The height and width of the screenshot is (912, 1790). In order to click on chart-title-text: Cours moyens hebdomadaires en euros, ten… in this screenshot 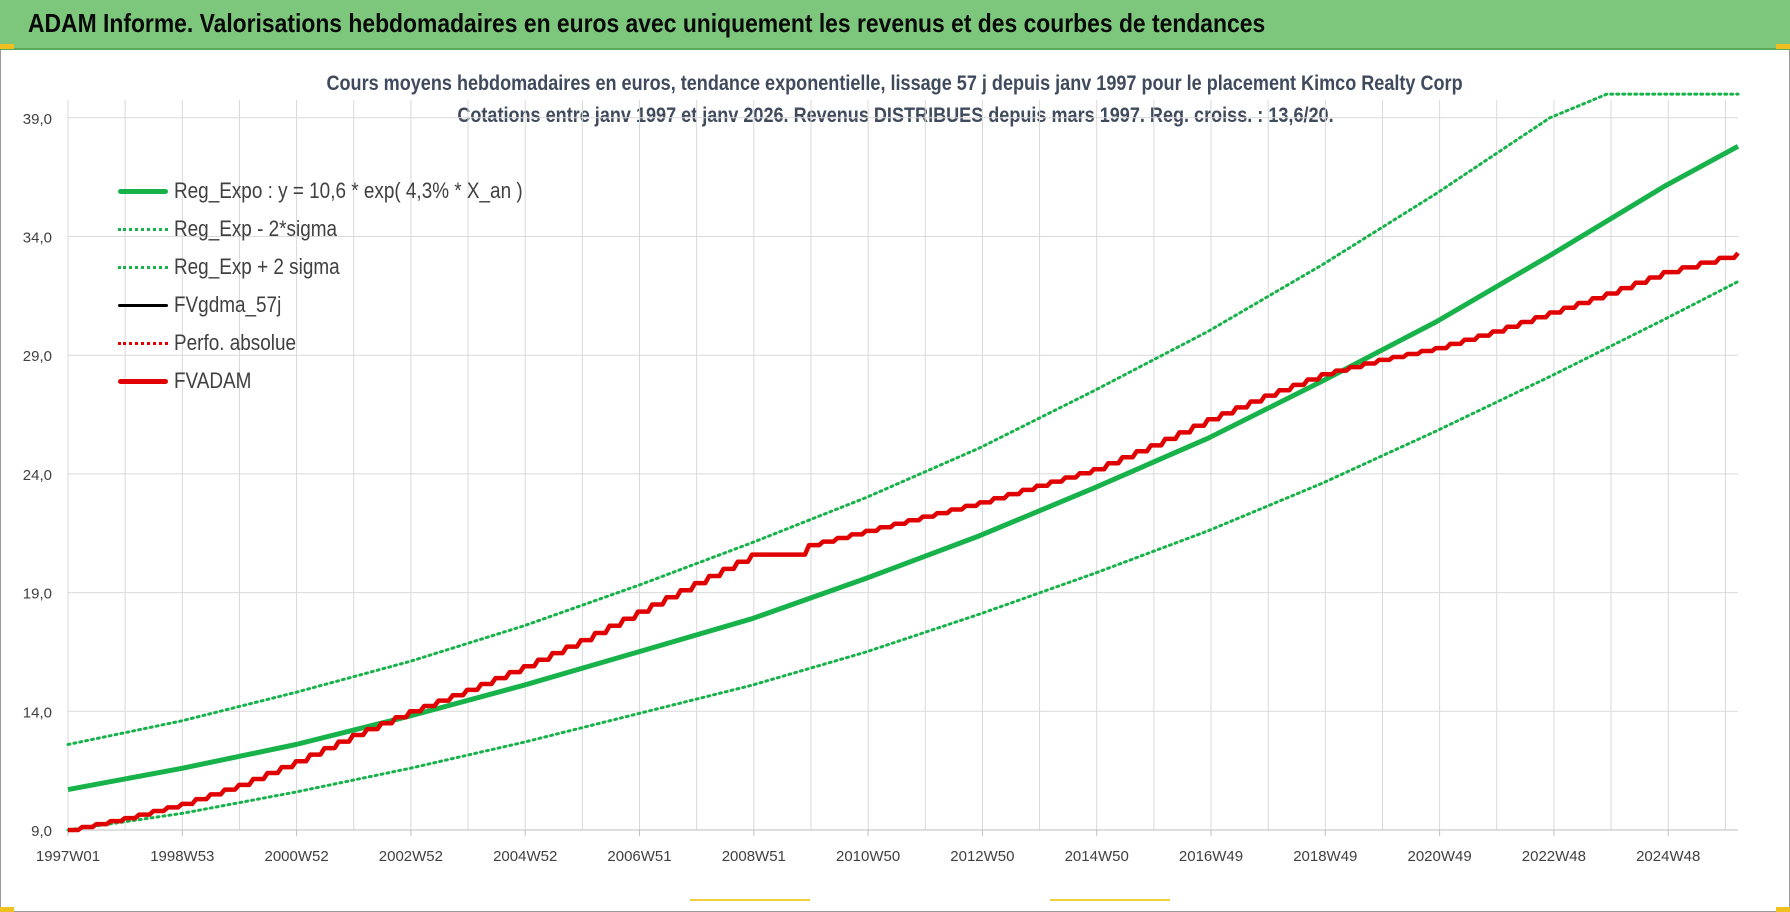, I will do `click(895, 83)`.